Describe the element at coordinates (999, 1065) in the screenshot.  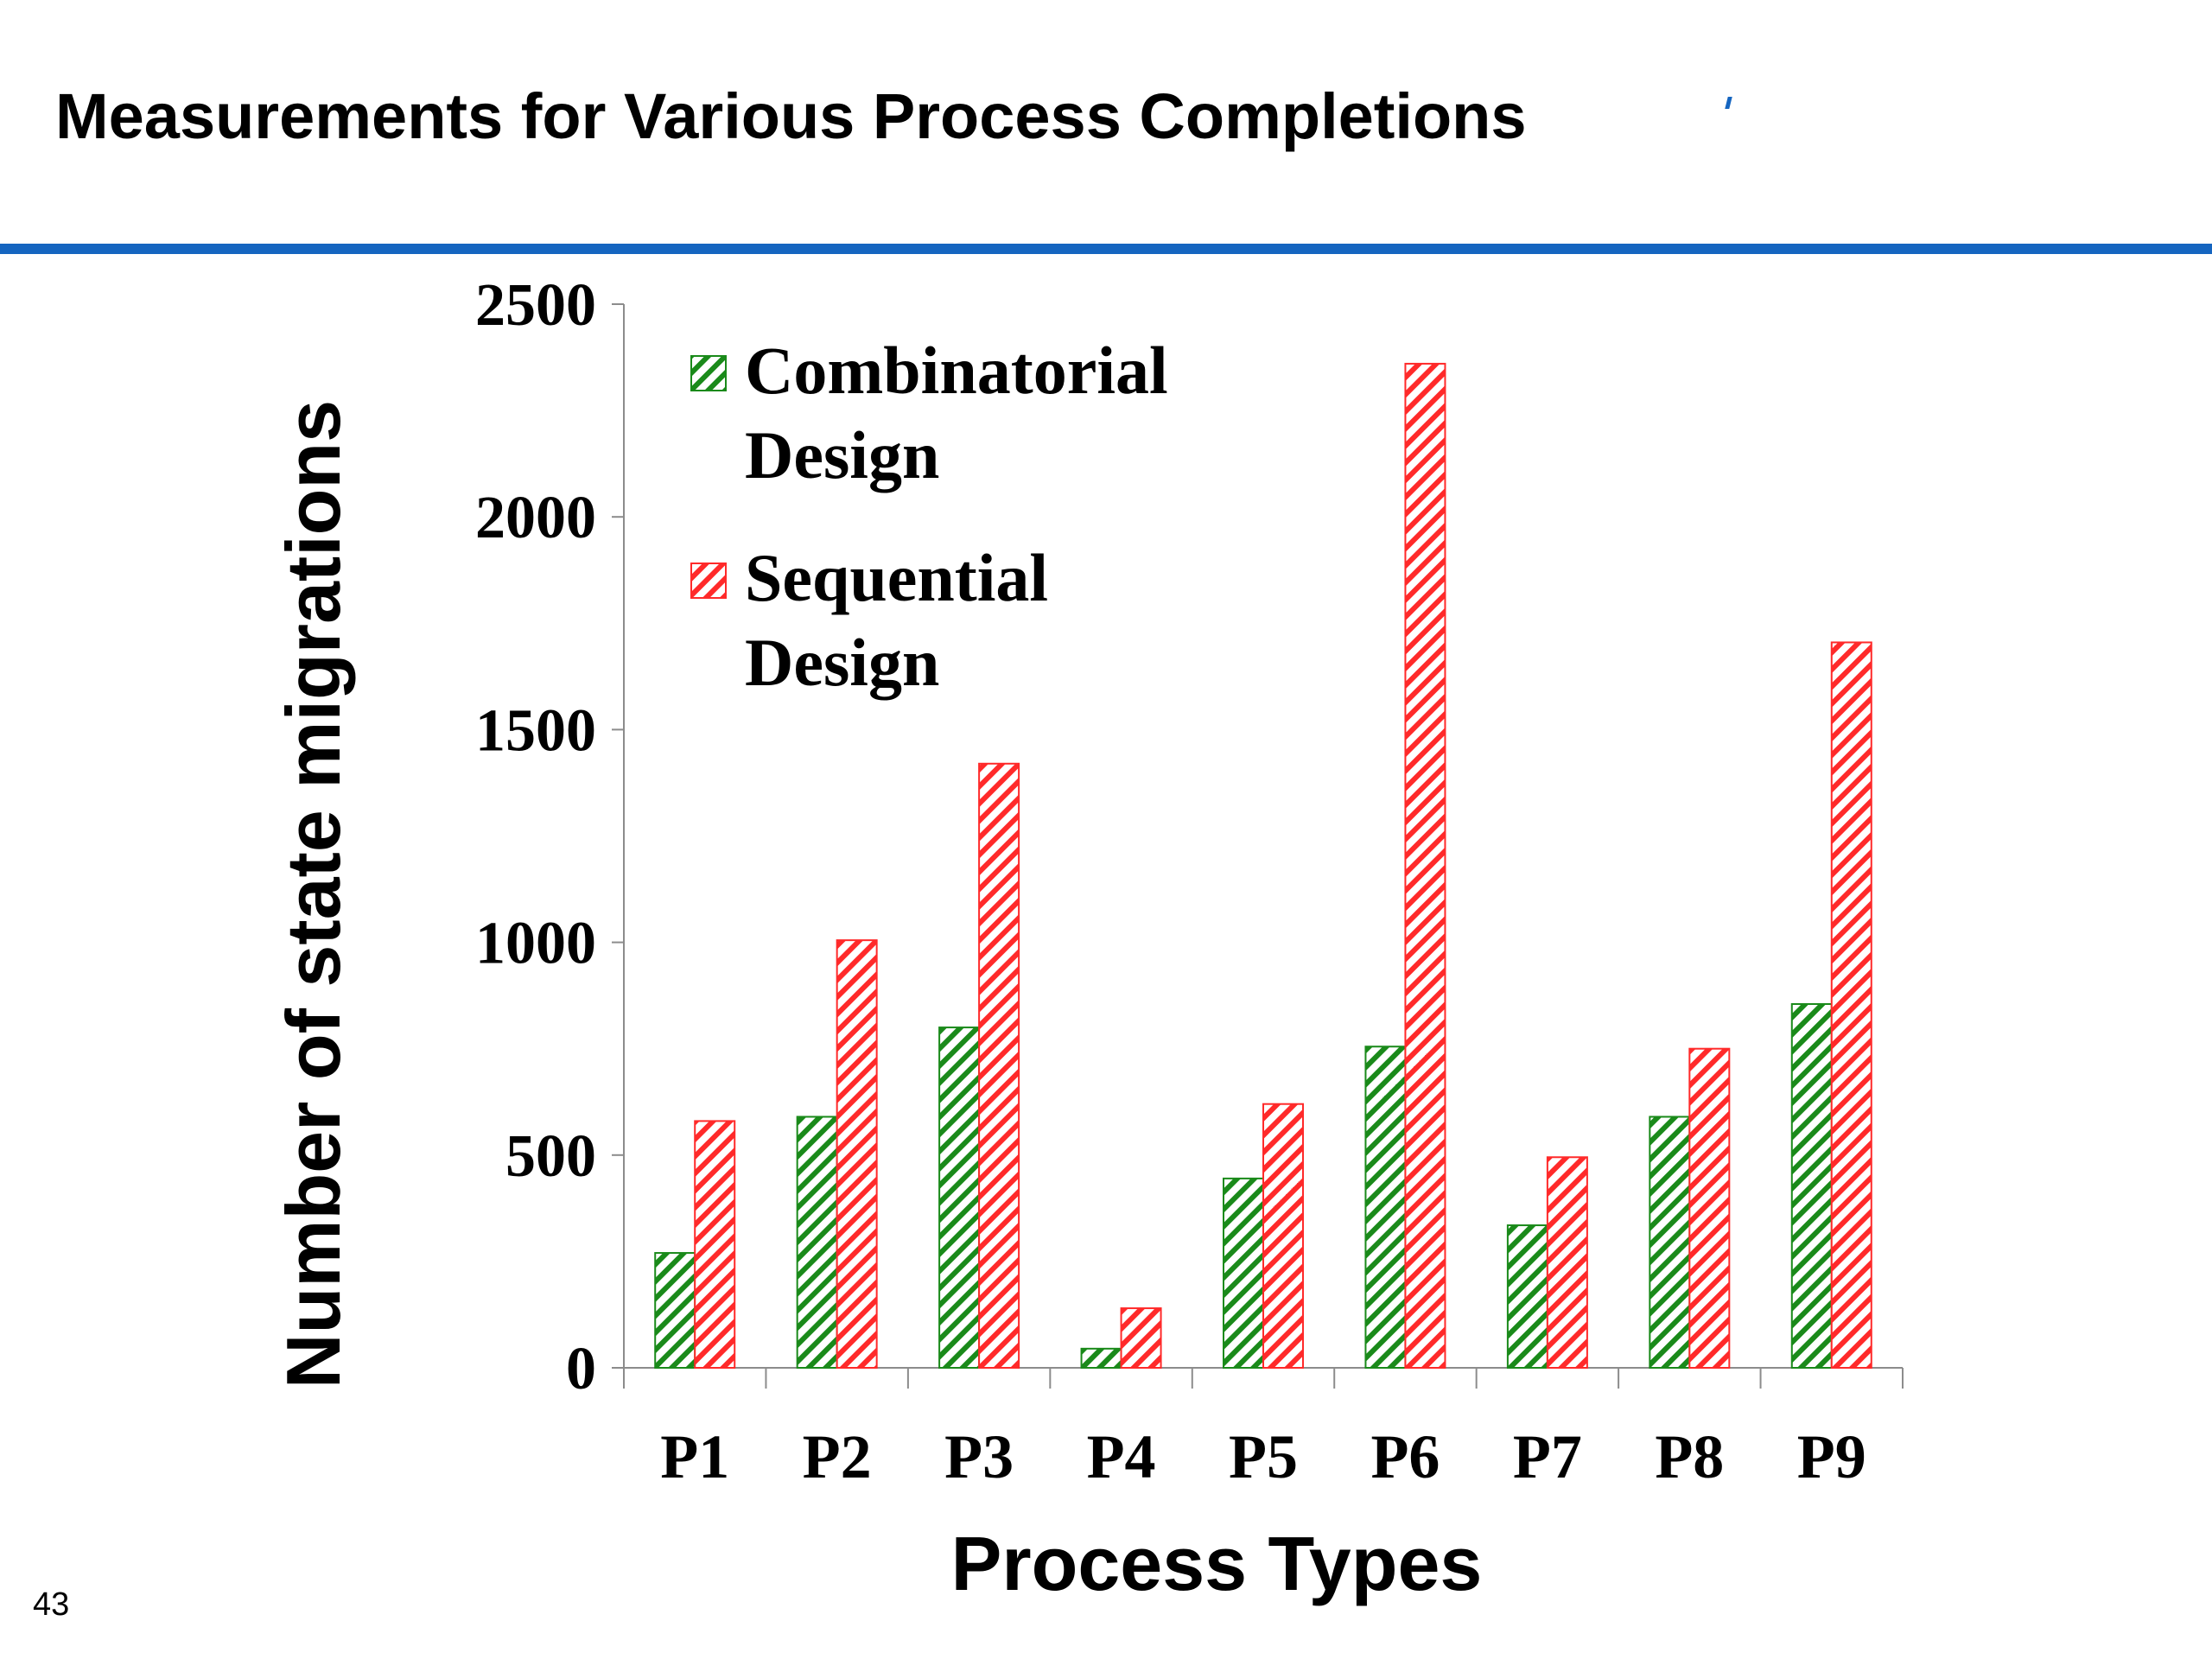
I see `bar-sequential-p3` at that location.